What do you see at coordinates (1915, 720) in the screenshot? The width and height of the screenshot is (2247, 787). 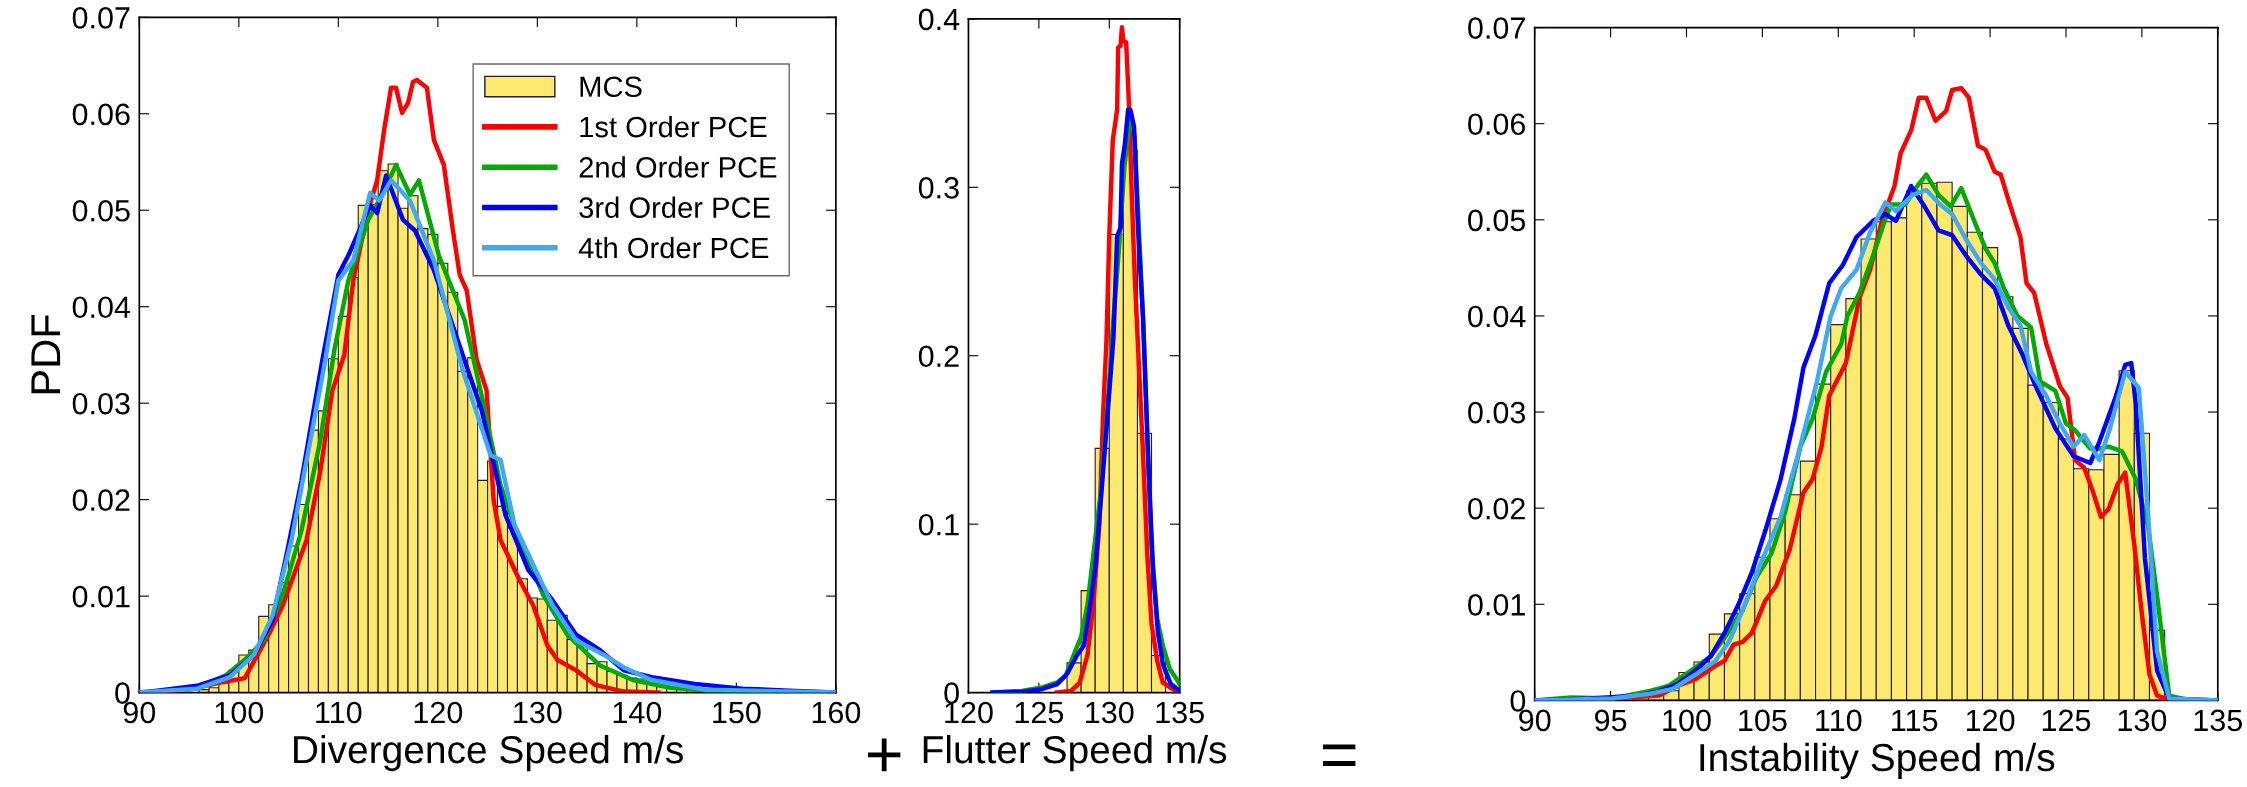 I see `x-tick-label: 115` at bounding box center [1915, 720].